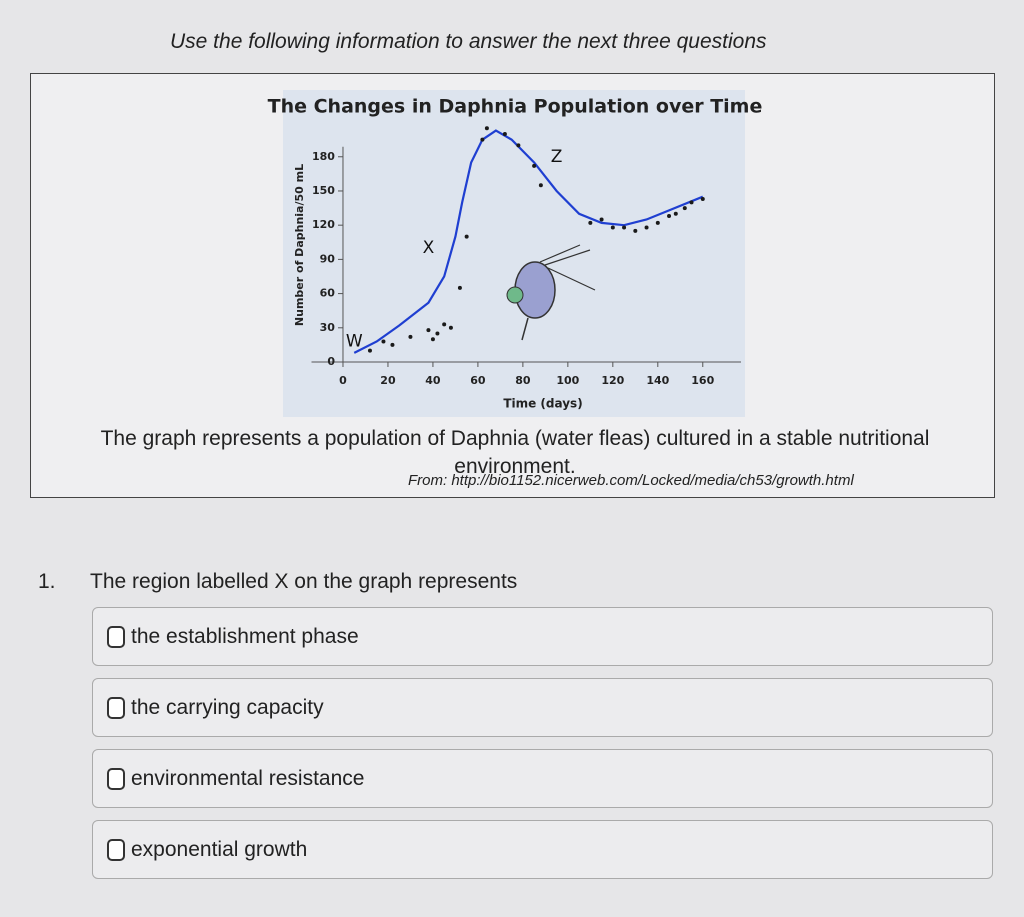 The height and width of the screenshot is (917, 1024). I want to click on fitted-curve, so click(528, 241).